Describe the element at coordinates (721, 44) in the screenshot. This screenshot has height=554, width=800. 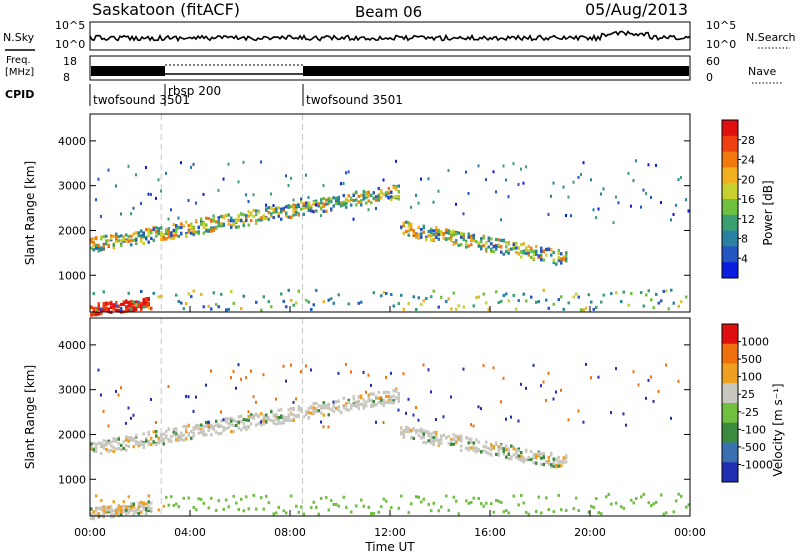
I see `nsearch-tick-bottom: 10^0` at that location.